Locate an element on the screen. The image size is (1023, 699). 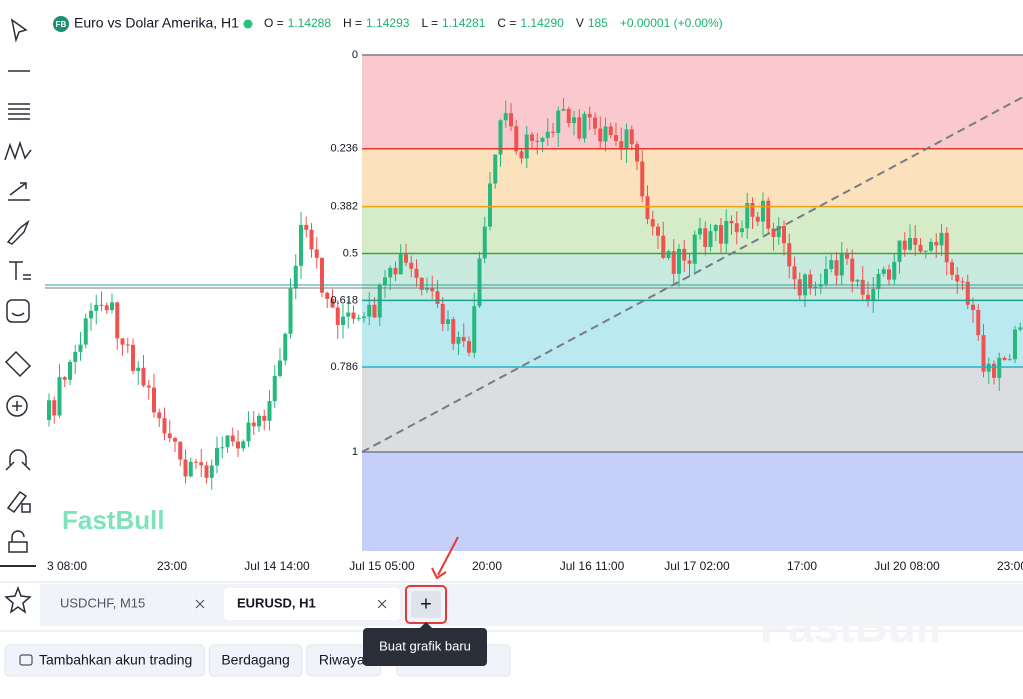
cursor-tool is located at coordinates (19, 30).